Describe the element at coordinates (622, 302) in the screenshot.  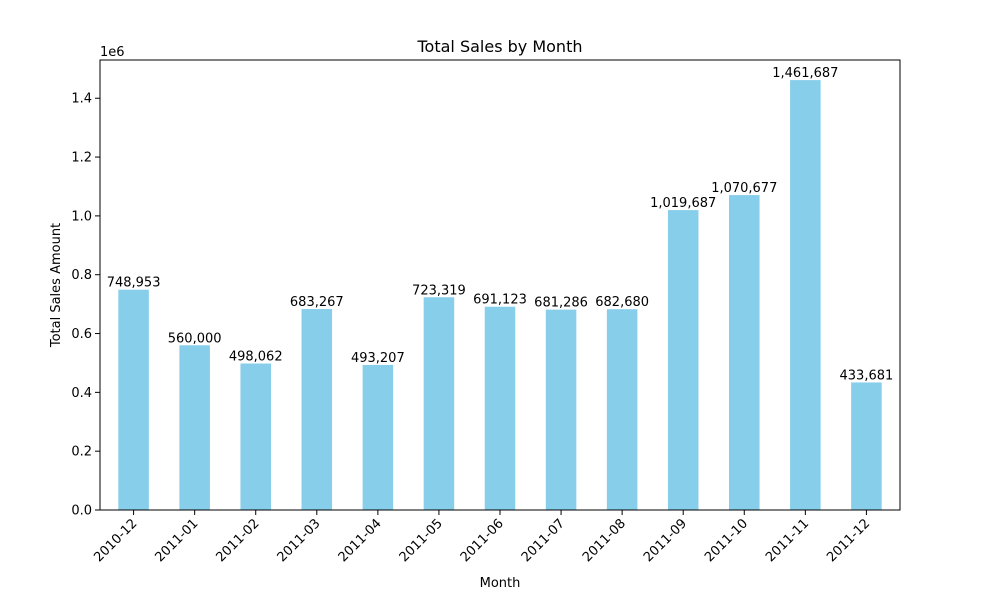
I see `data-label-2011-08: 682,680` at that location.